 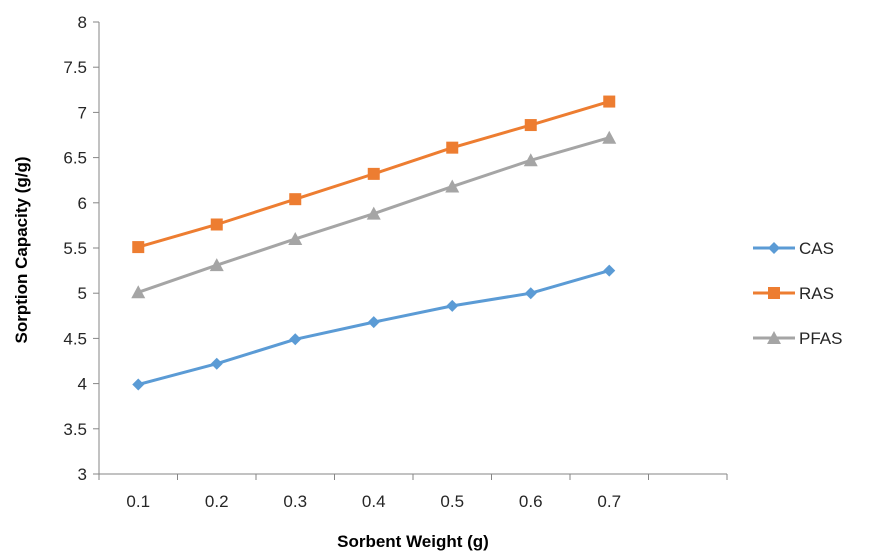 What do you see at coordinates (21, 250) in the screenshot?
I see `y-axis-title: Sorption Capacity (g/g)` at bounding box center [21, 250].